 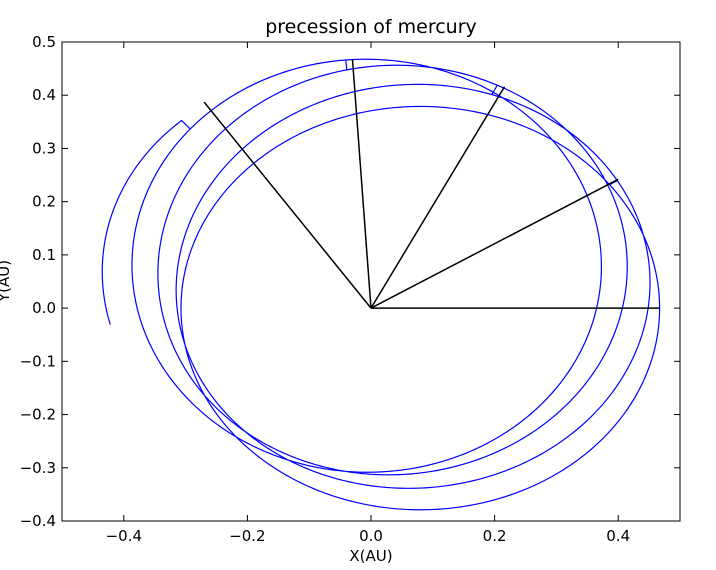 What do you see at coordinates (38, 415) in the screenshot?
I see `y-tick-label: −0.2` at bounding box center [38, 415].